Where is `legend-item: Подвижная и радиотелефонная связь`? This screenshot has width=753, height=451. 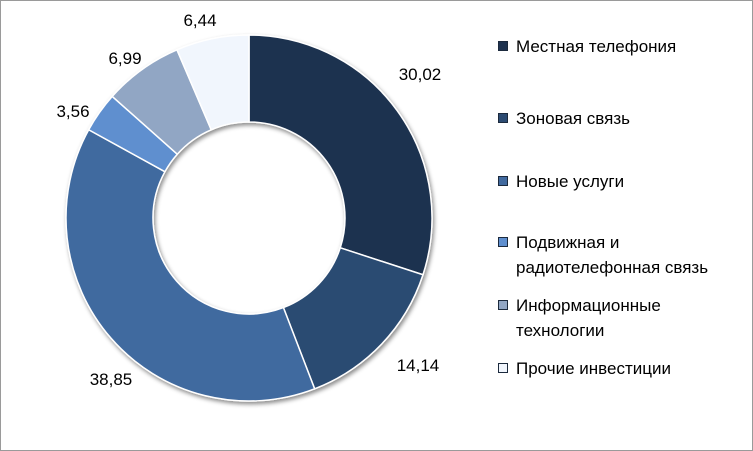
legend-item: Подвижная и радиотелефонная связь is located at coordinates (618, 256).